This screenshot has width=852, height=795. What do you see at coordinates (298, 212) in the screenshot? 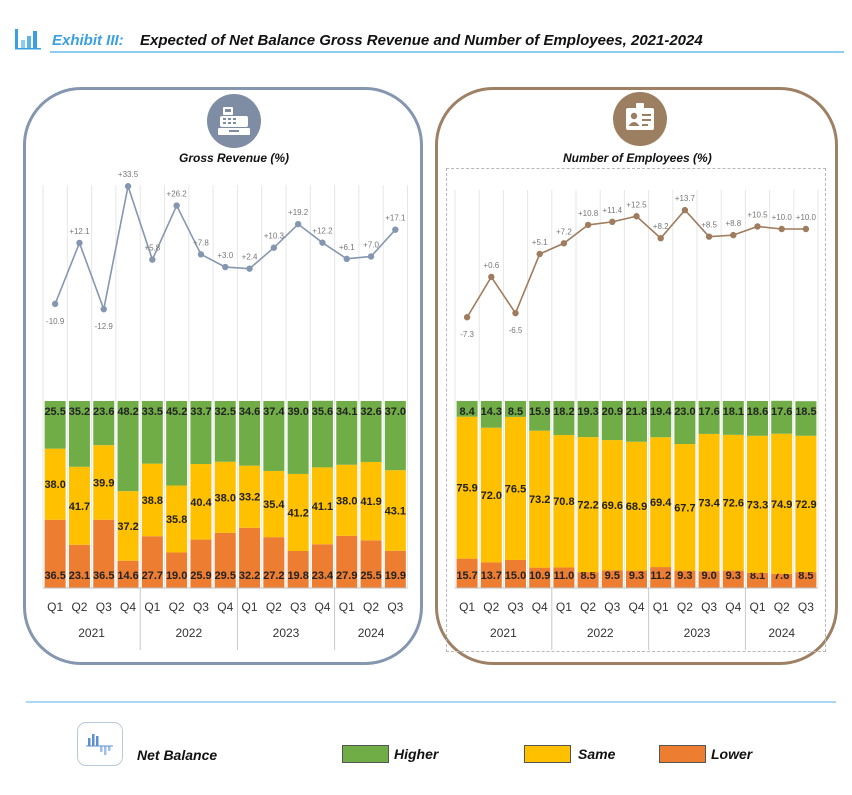
I see `revenue-net-balance-label: +19.2` at bounding box center [298, 212].